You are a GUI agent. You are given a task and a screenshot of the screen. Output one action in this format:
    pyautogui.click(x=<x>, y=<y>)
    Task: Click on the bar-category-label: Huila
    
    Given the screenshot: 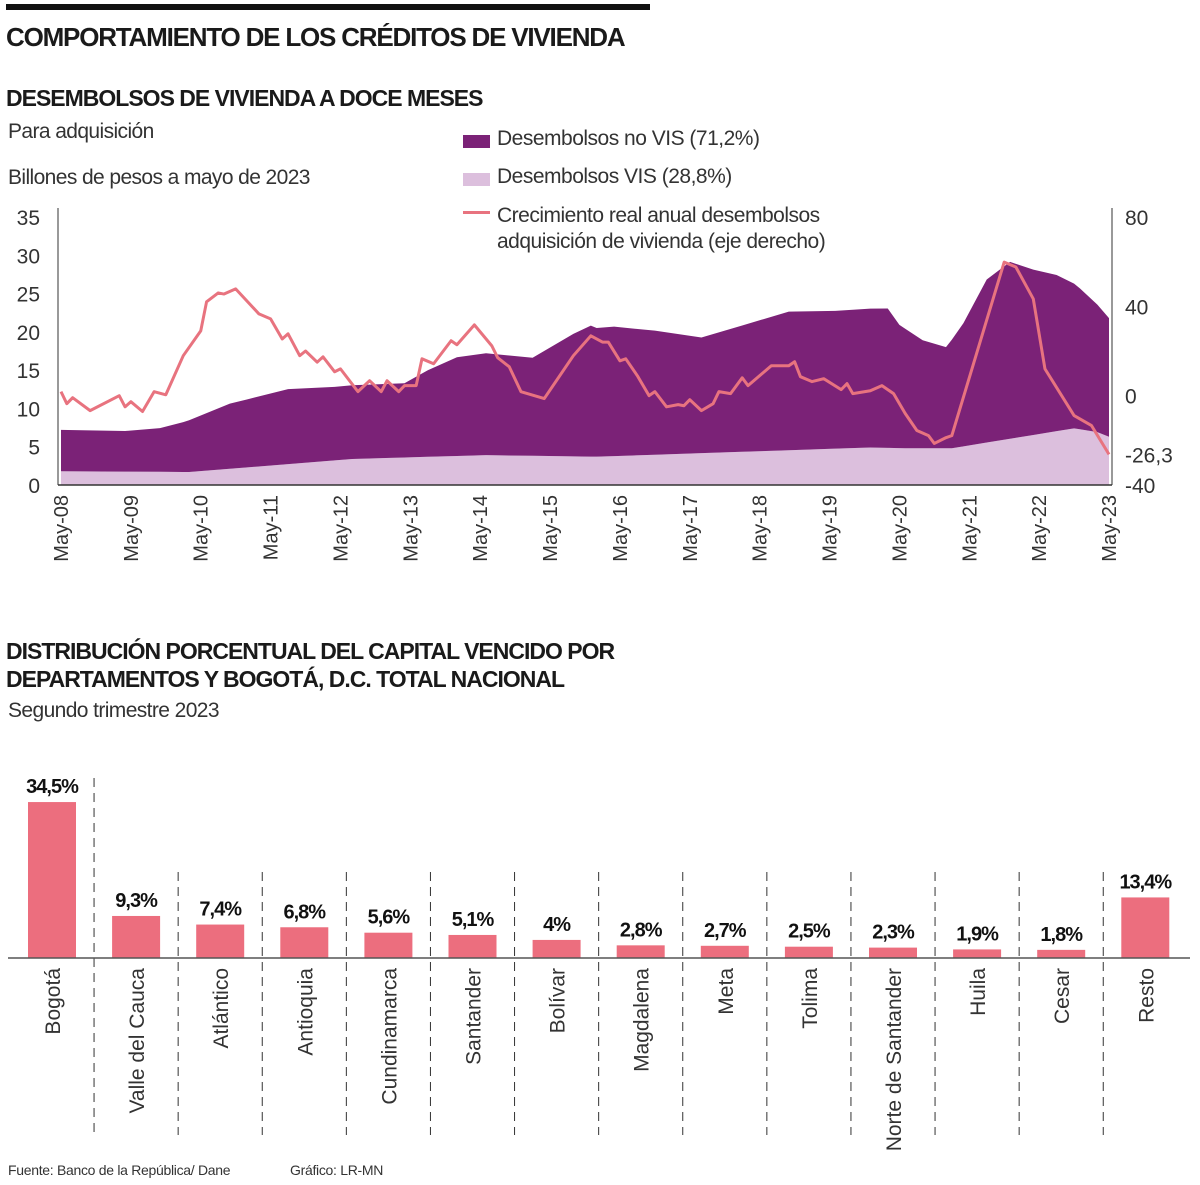 What is the action you would take?
    pyautogui.click(x=978, y=992)
    